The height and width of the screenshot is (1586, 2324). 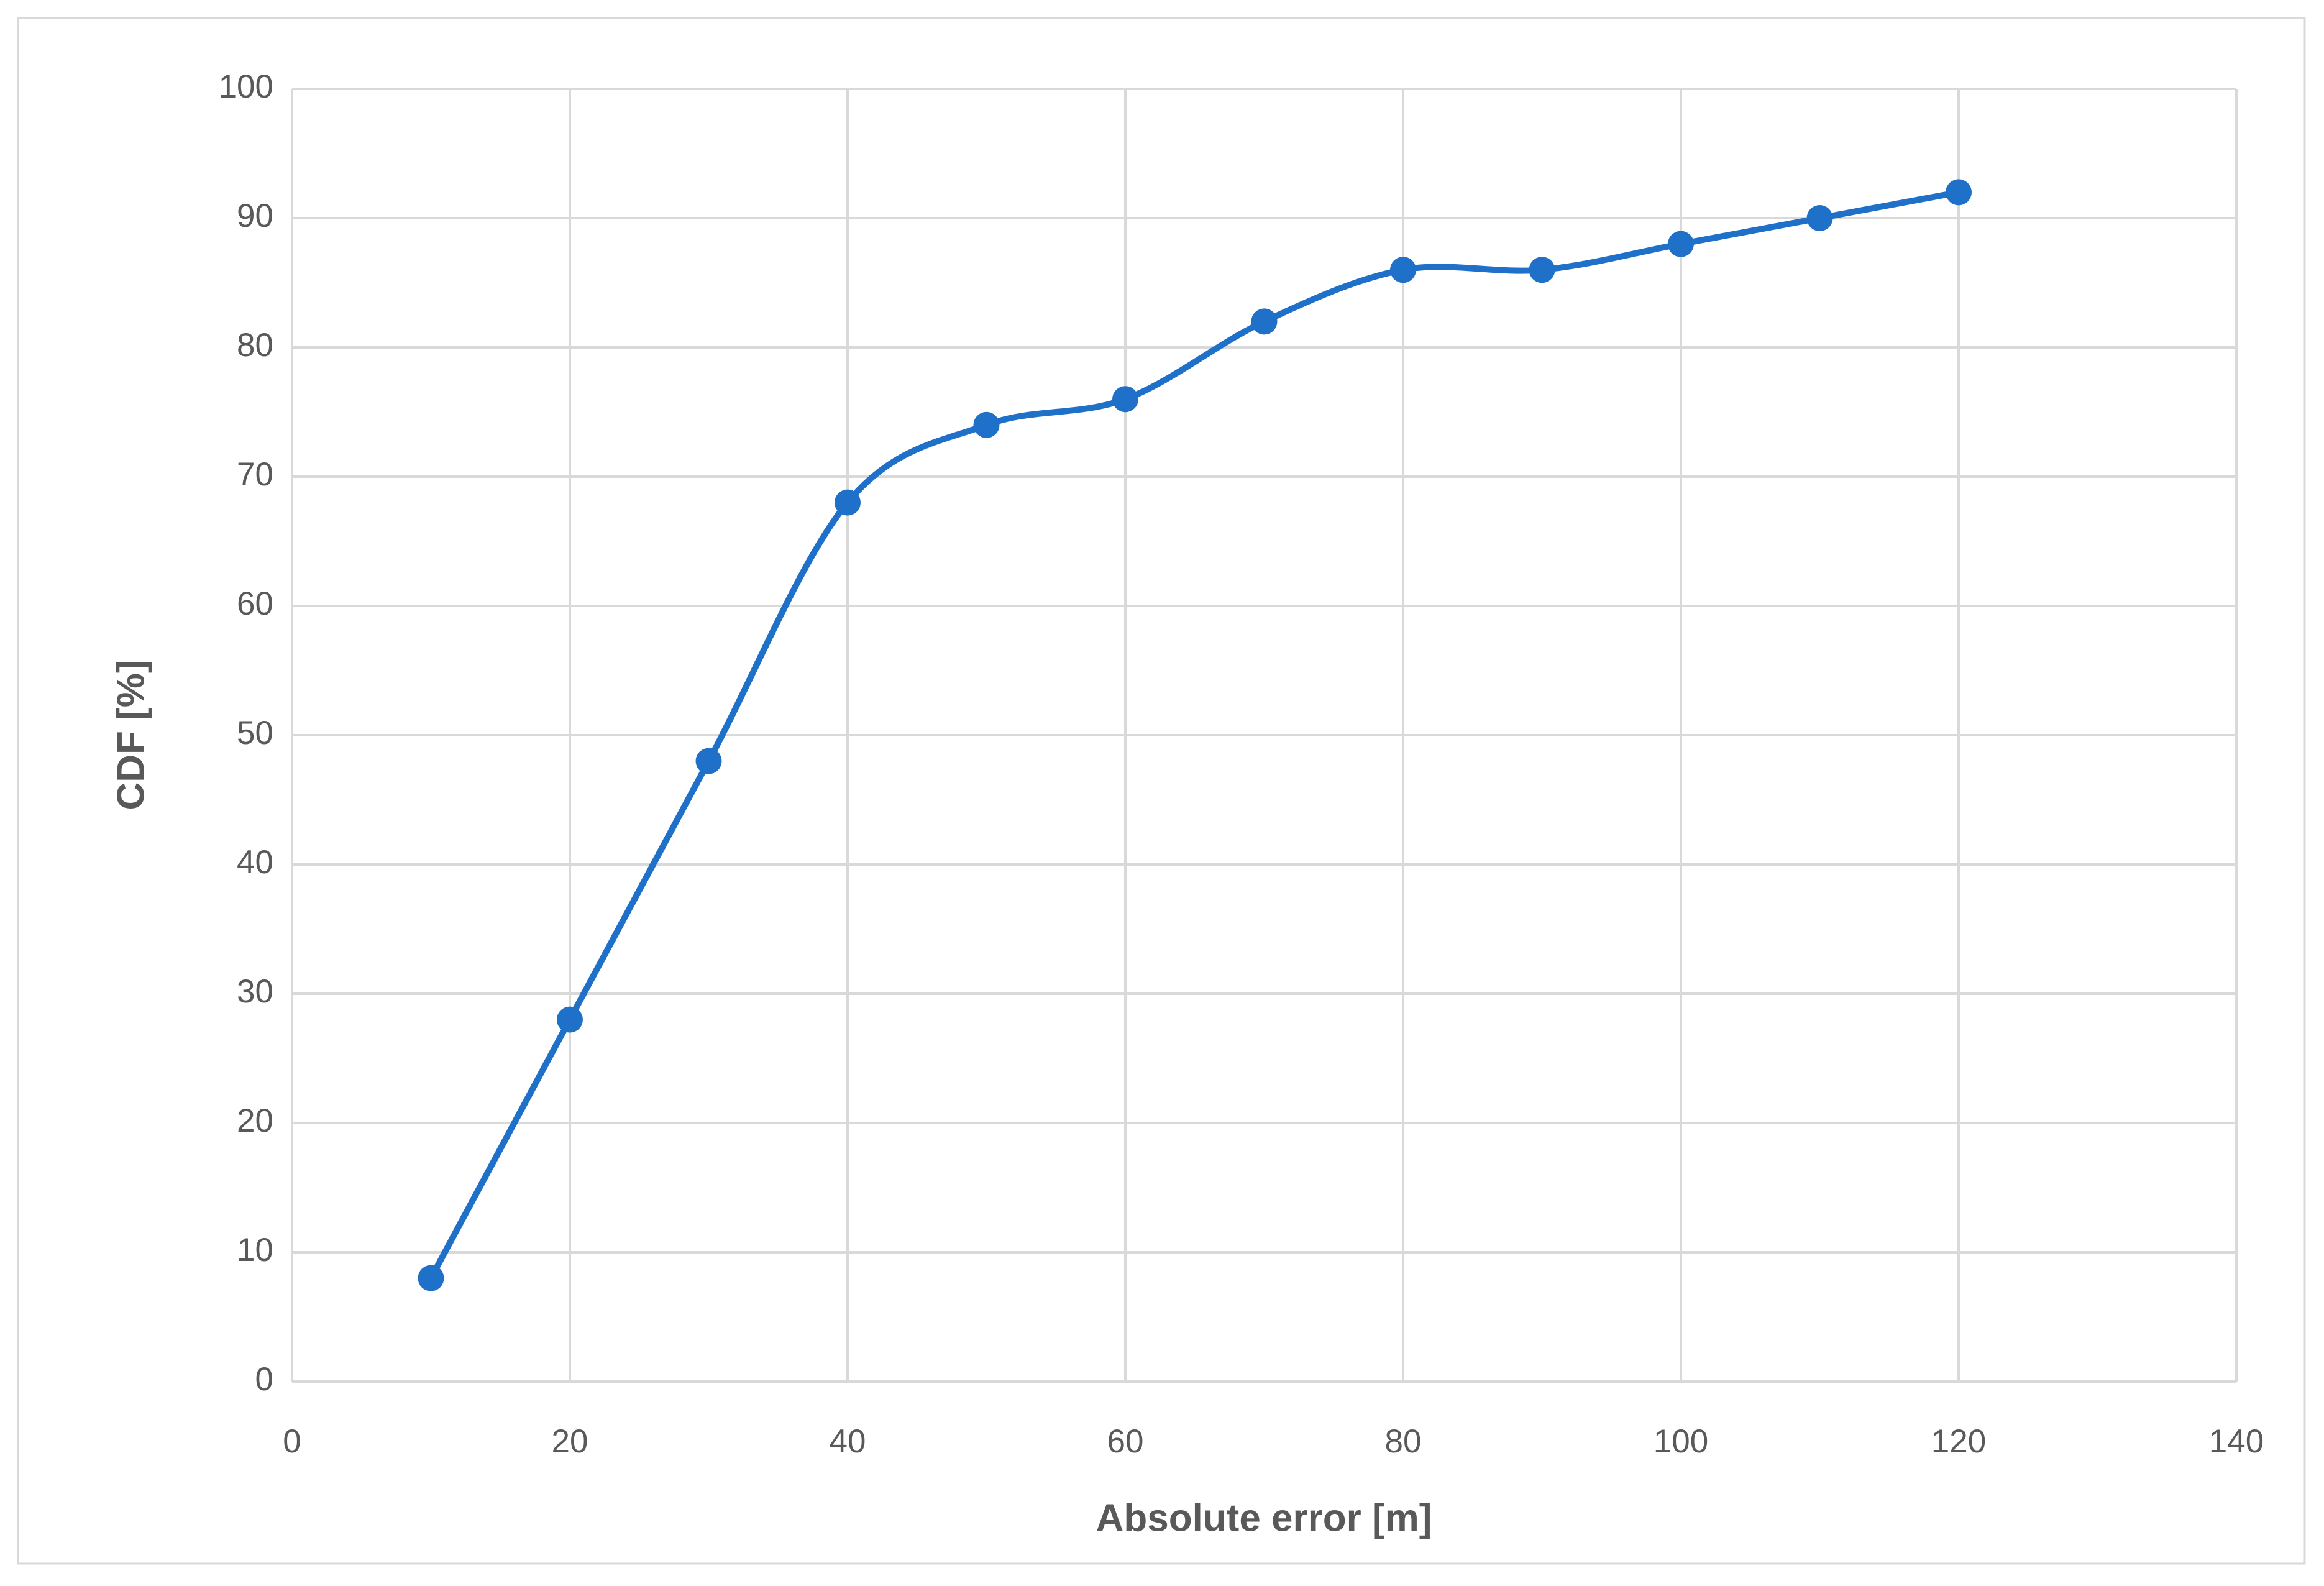 What do you see at coordinates (255, 474) in the screenshot?
I see `y-tick-label: 70` at bounding box center [255, 474].